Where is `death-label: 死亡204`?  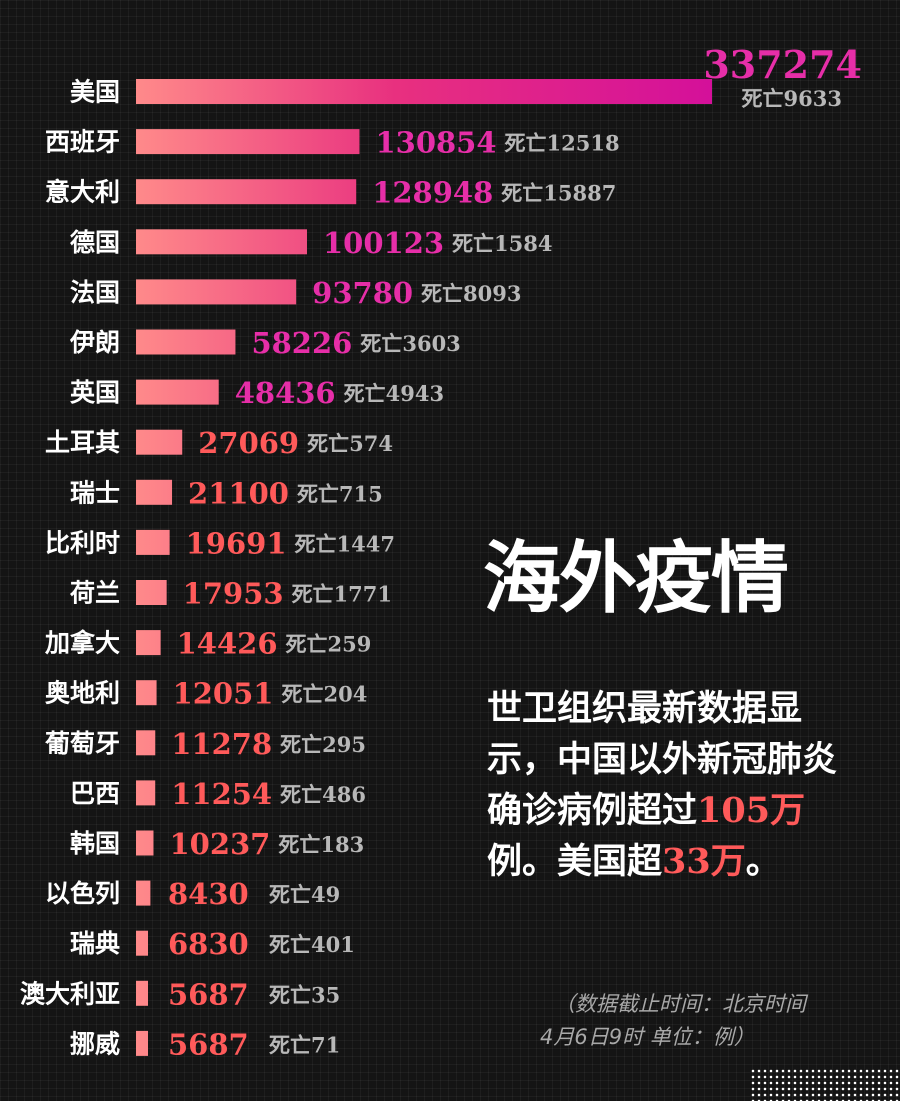 death-label: 死亡204 is located at coordinates (324, 694).